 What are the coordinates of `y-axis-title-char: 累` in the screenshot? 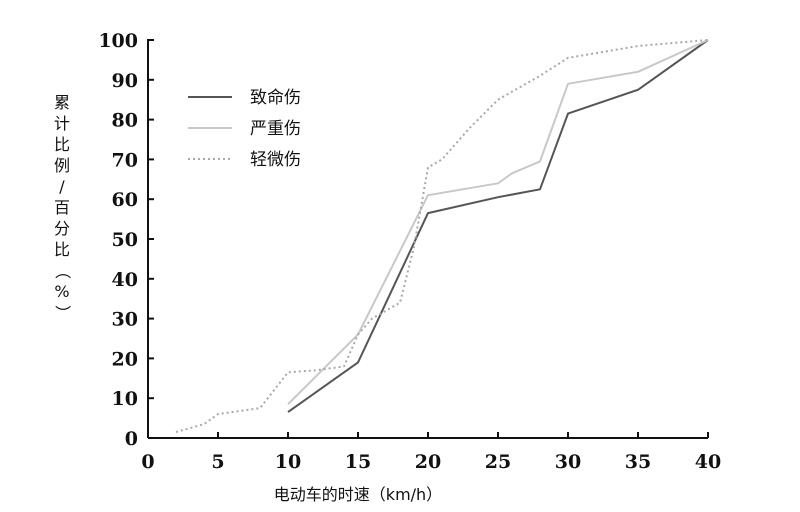 It's located at (62, 102).